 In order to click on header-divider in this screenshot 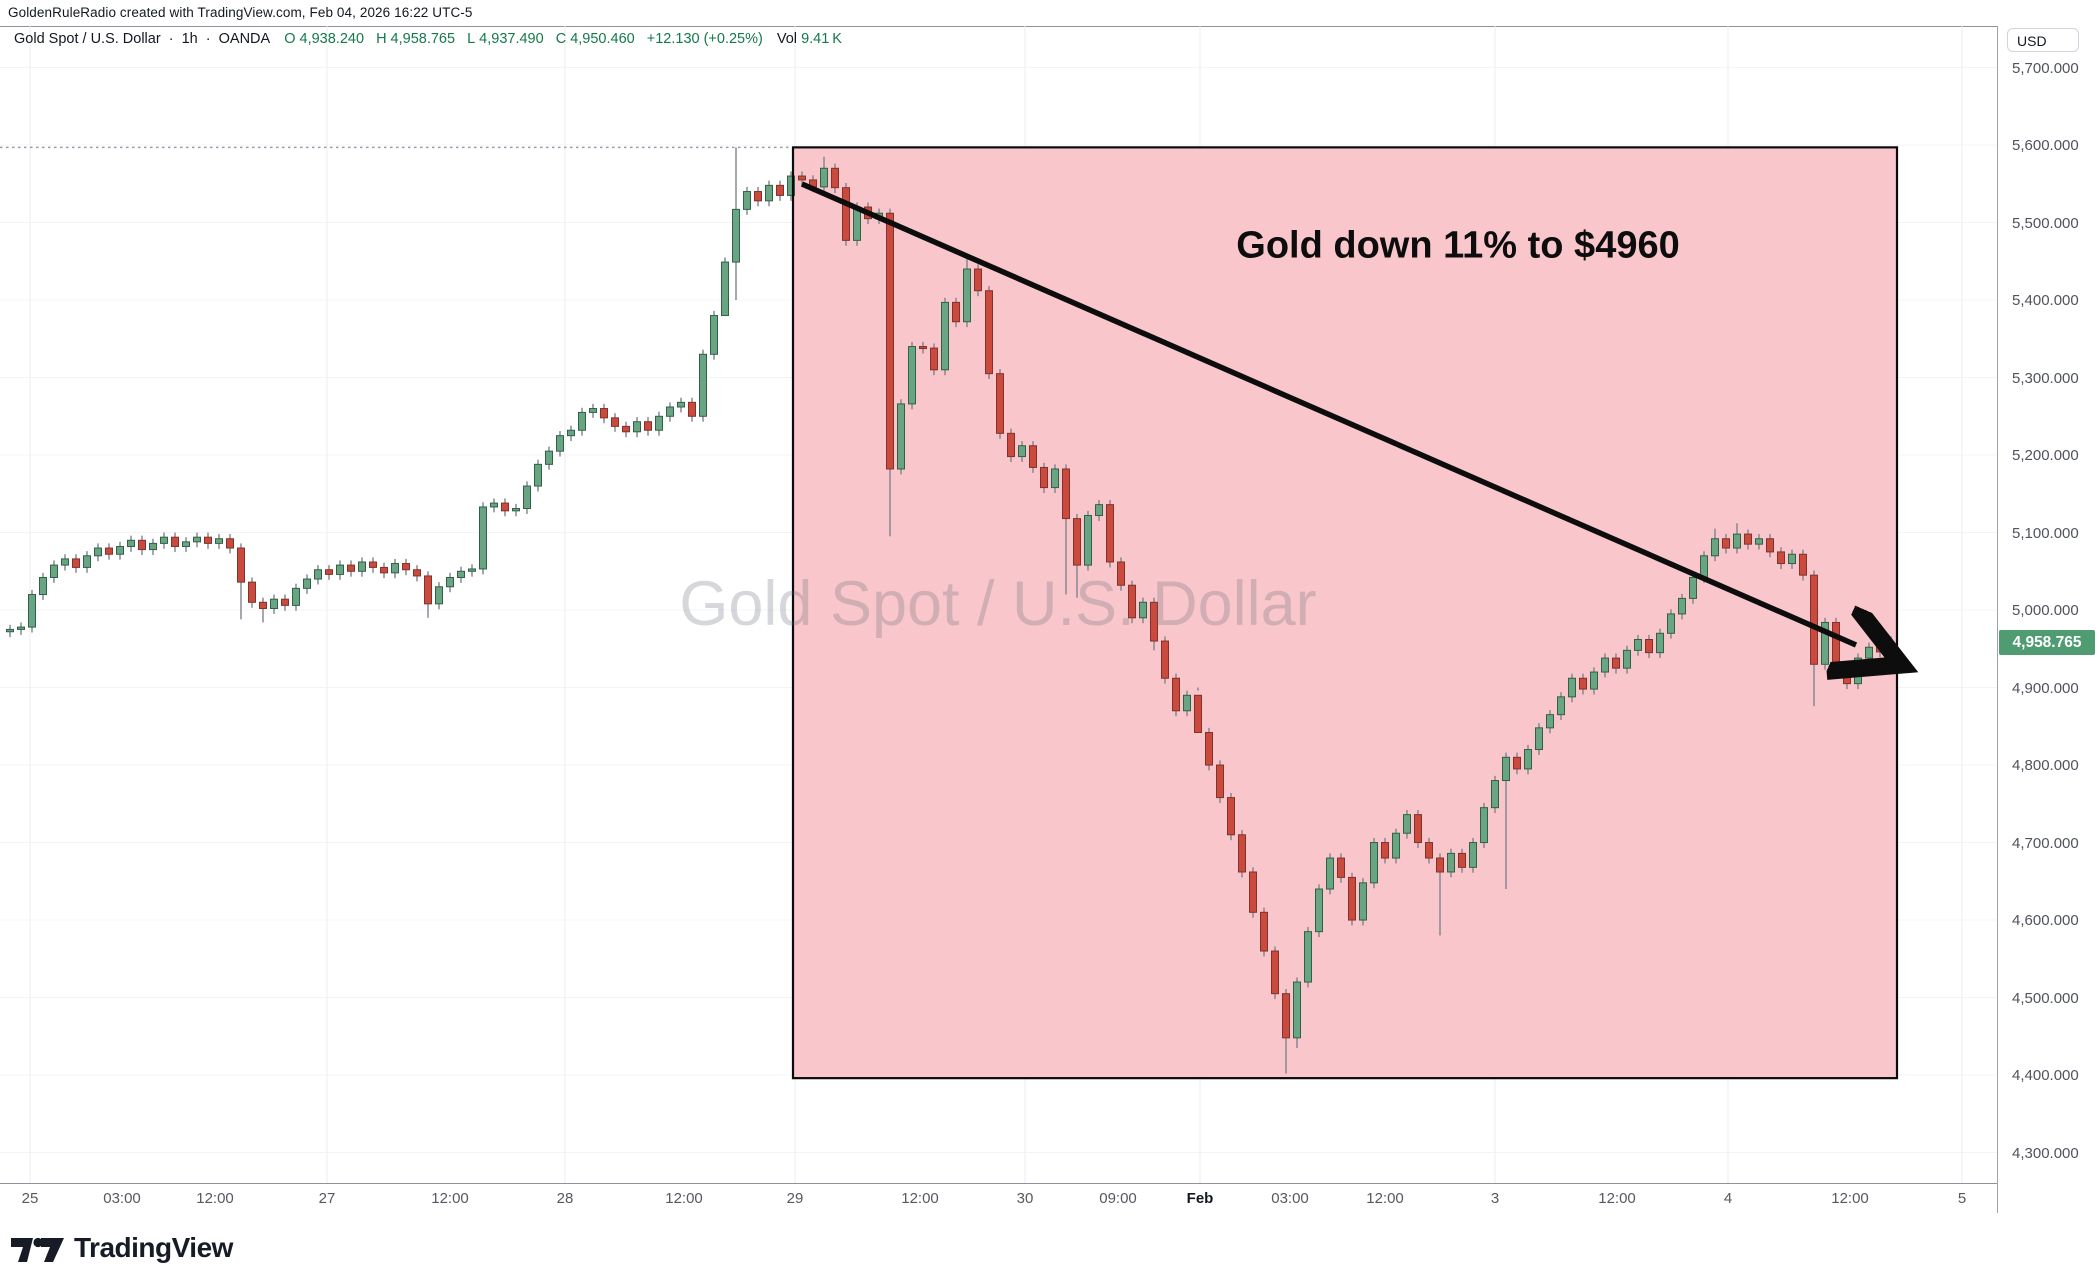, I will do `click(1049, 26)`.